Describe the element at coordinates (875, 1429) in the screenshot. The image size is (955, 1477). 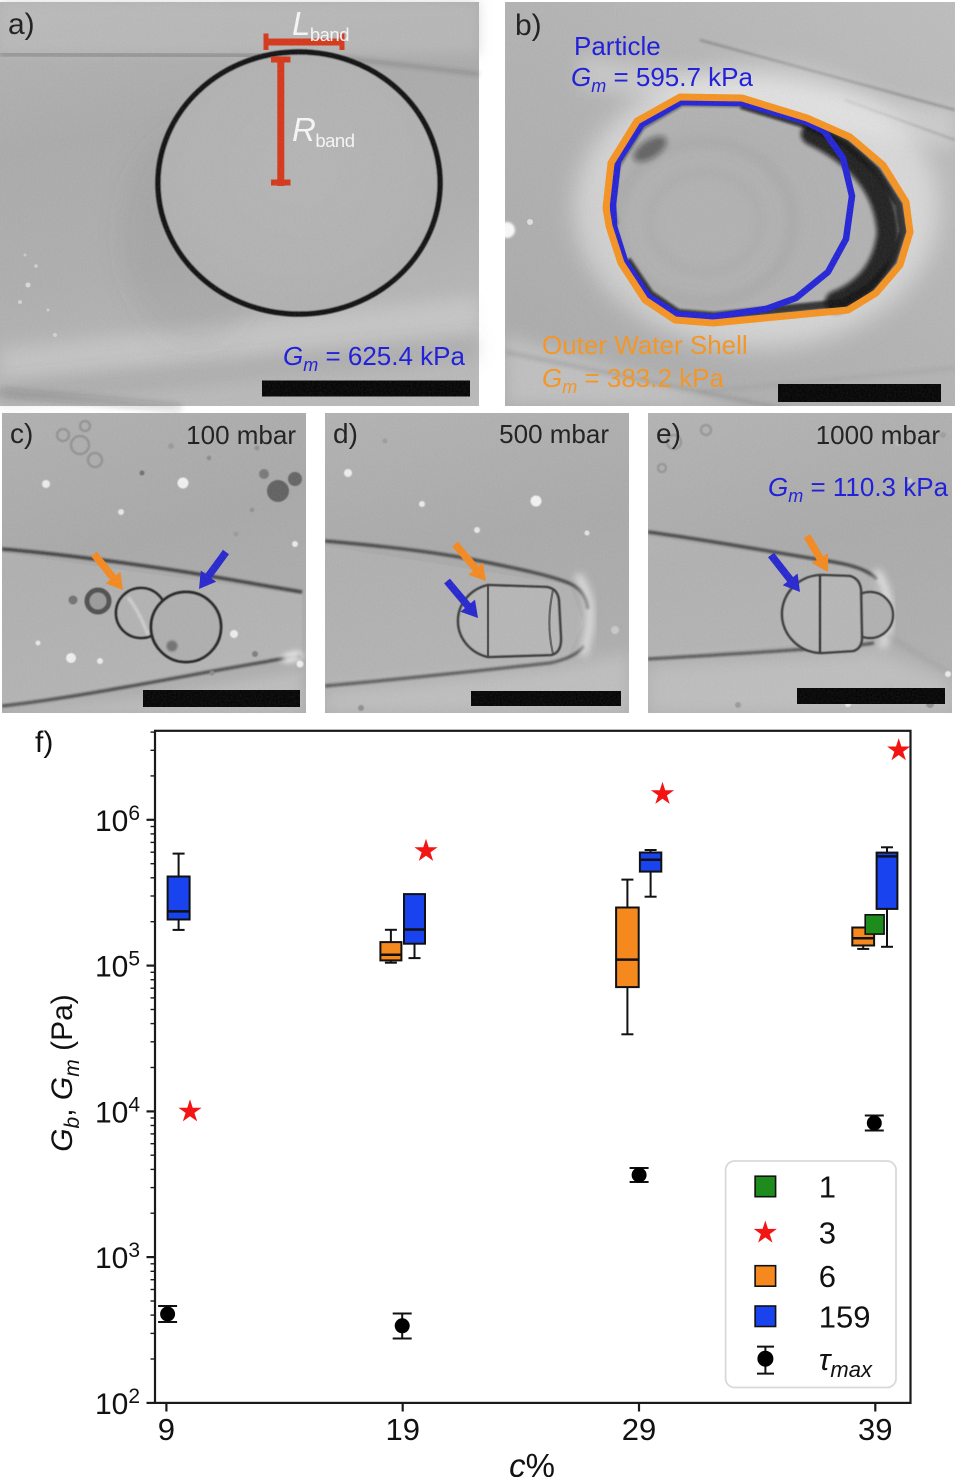
I see `svg-text: 39` at that location.